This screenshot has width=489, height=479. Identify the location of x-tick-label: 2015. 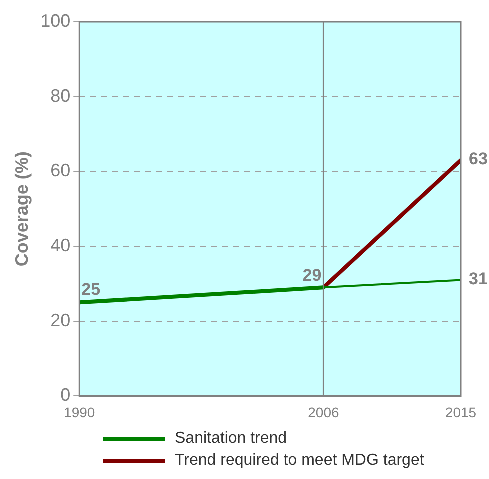
(461, 412).